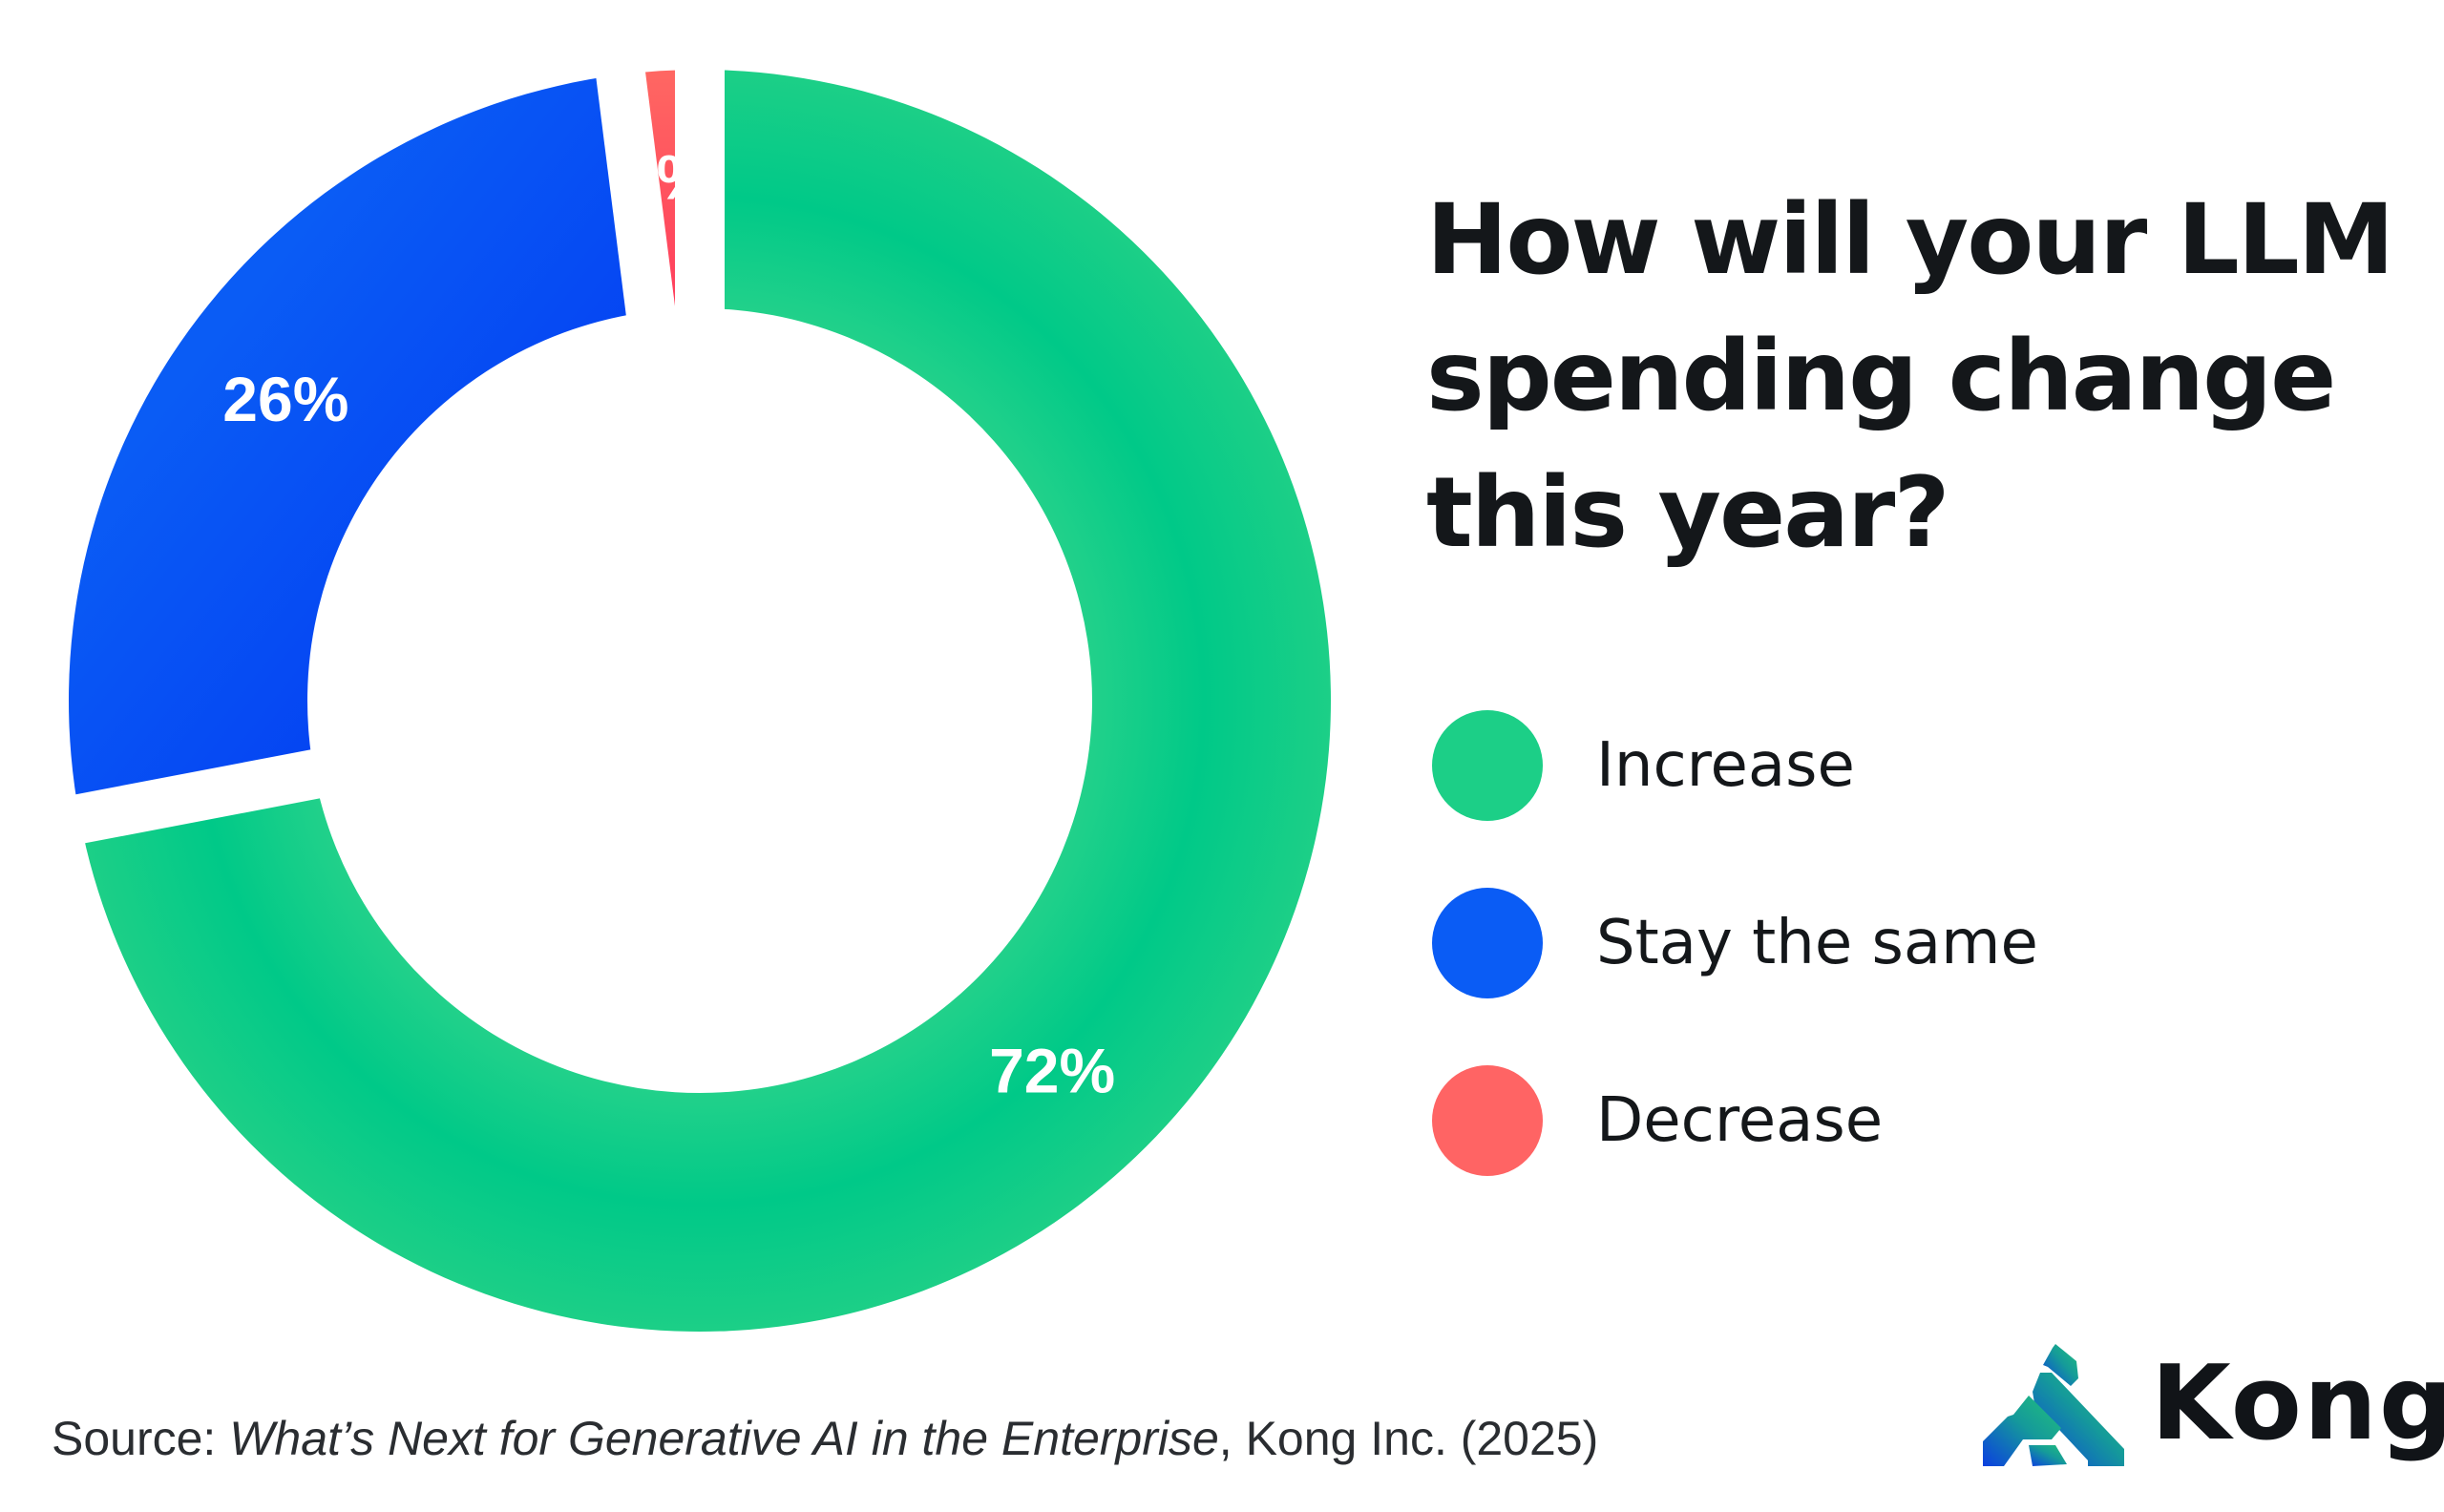 Image resolution: width=2444 pixels, height=1512 pixels. I want to click on legend-swatch-stay-the-same, so click(1487, 943).